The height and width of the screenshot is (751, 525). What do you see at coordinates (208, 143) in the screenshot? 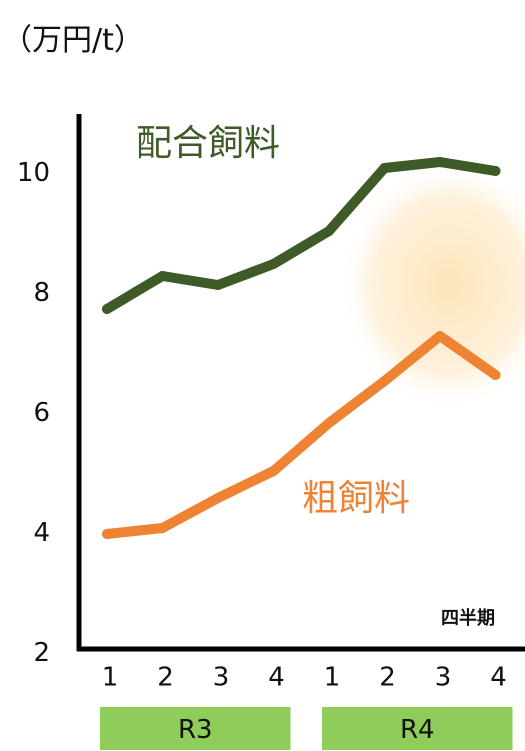
I see `series-label-compound-feed: 配合飼料` at bounding box center [208, 143].